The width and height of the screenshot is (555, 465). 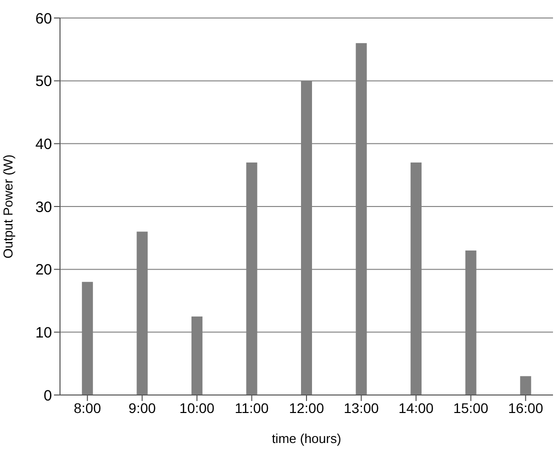 I want to click on y-tick-label: 0, so click(x=48, y=395).